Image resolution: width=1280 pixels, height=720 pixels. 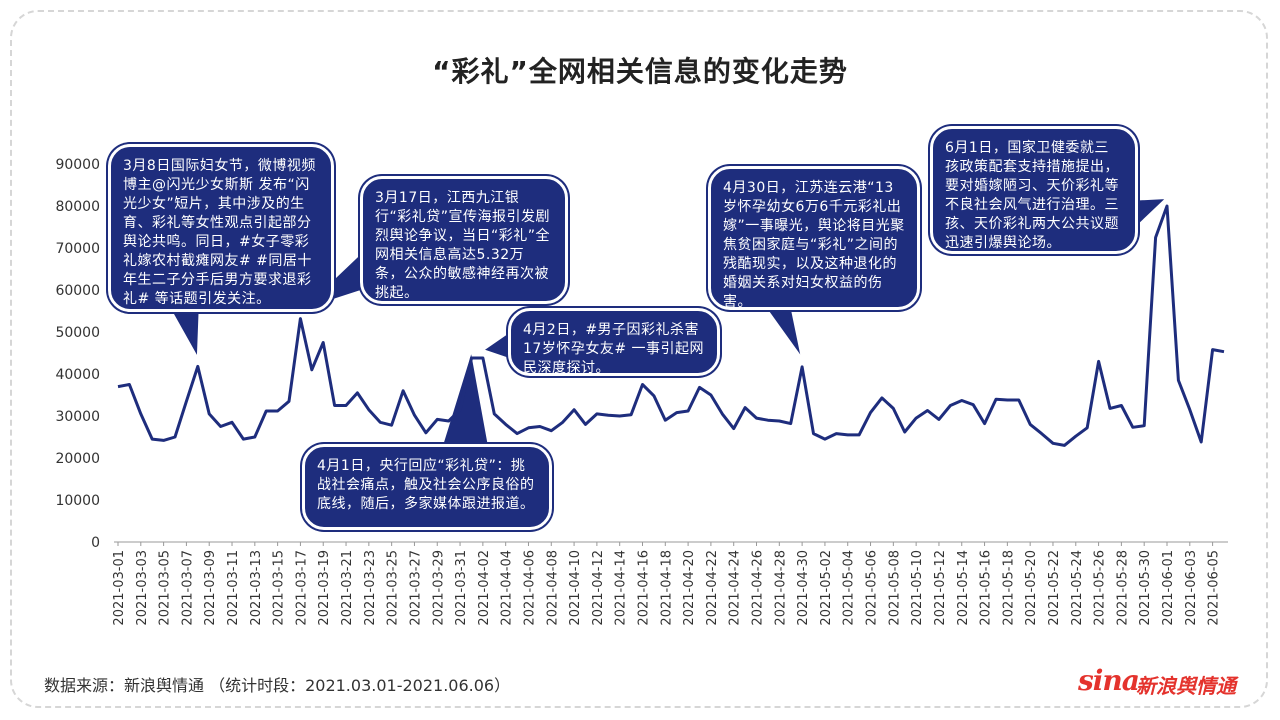 What do you see at coordinates (277, 685) in the screenshot?
I see `data-source: 数据来源：新浪舆情通 （统计时段：2021.03.01-2021.06.06）` at bounding box center [277, 685].